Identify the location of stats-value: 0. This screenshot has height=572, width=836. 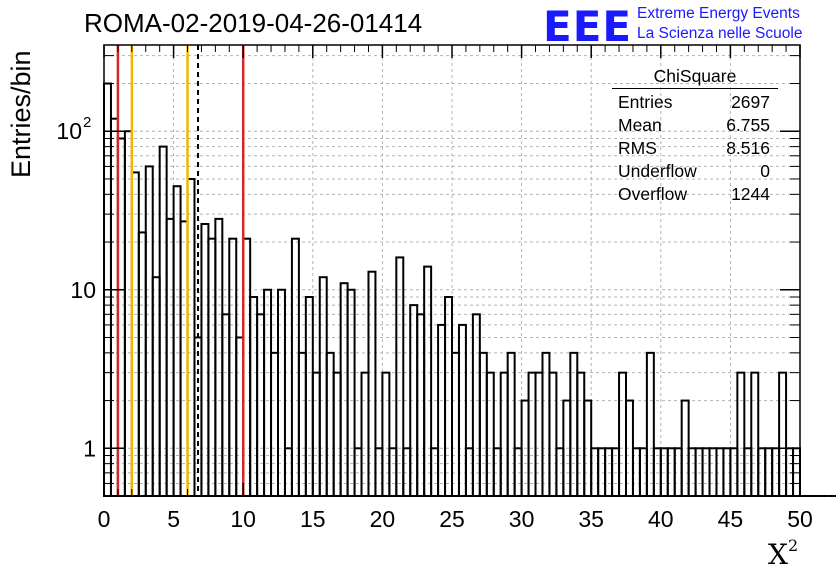
(765, 171).